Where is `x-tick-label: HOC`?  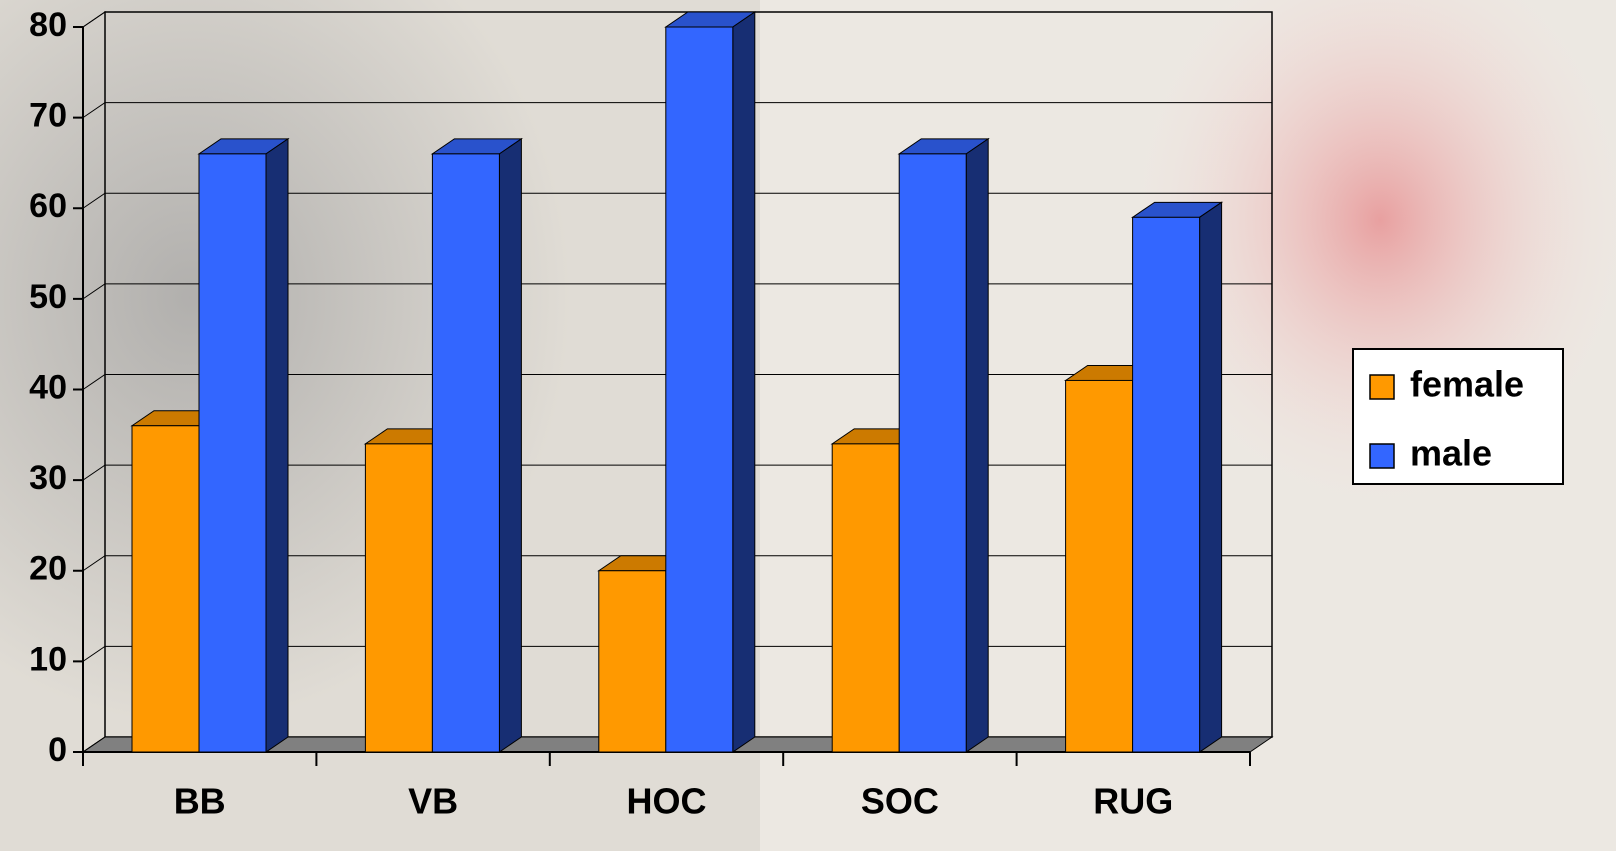
x-tick-label: HOC is located at coordinates (667, 801).